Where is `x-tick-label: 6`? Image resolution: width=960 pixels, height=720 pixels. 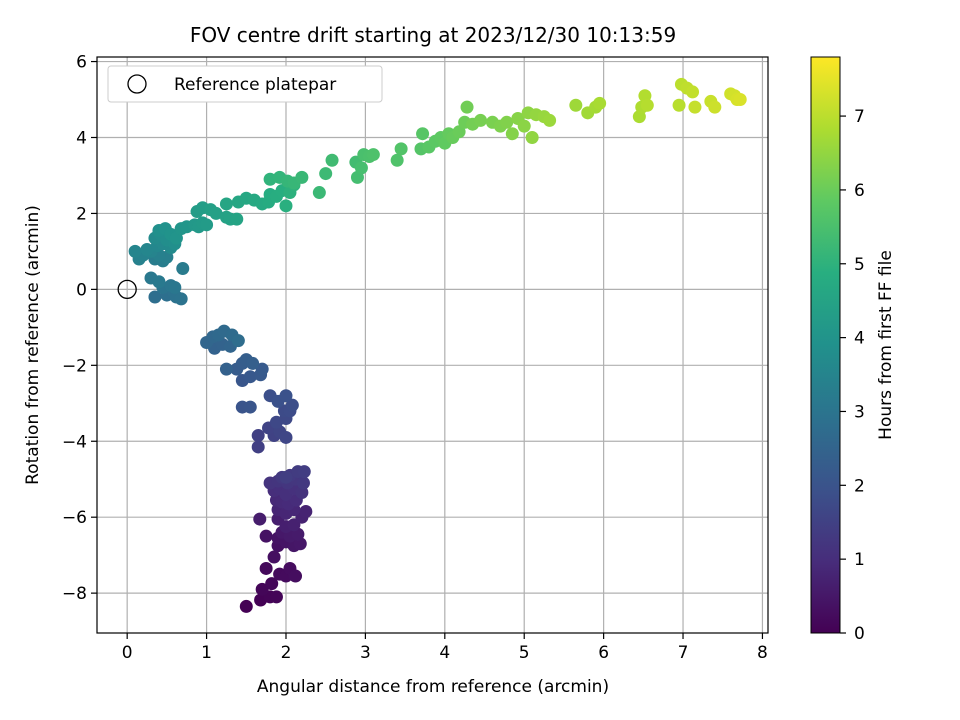 x-tick-label: 6 is located at coordinates (603, 653).